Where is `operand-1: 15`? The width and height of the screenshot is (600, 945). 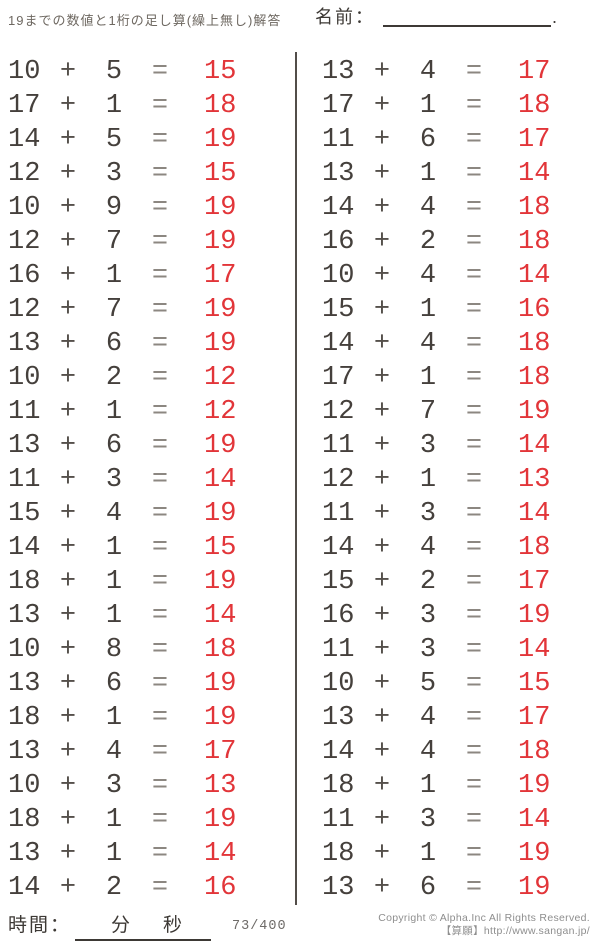
operand-1: 15 is located at coordinates (338, 582).